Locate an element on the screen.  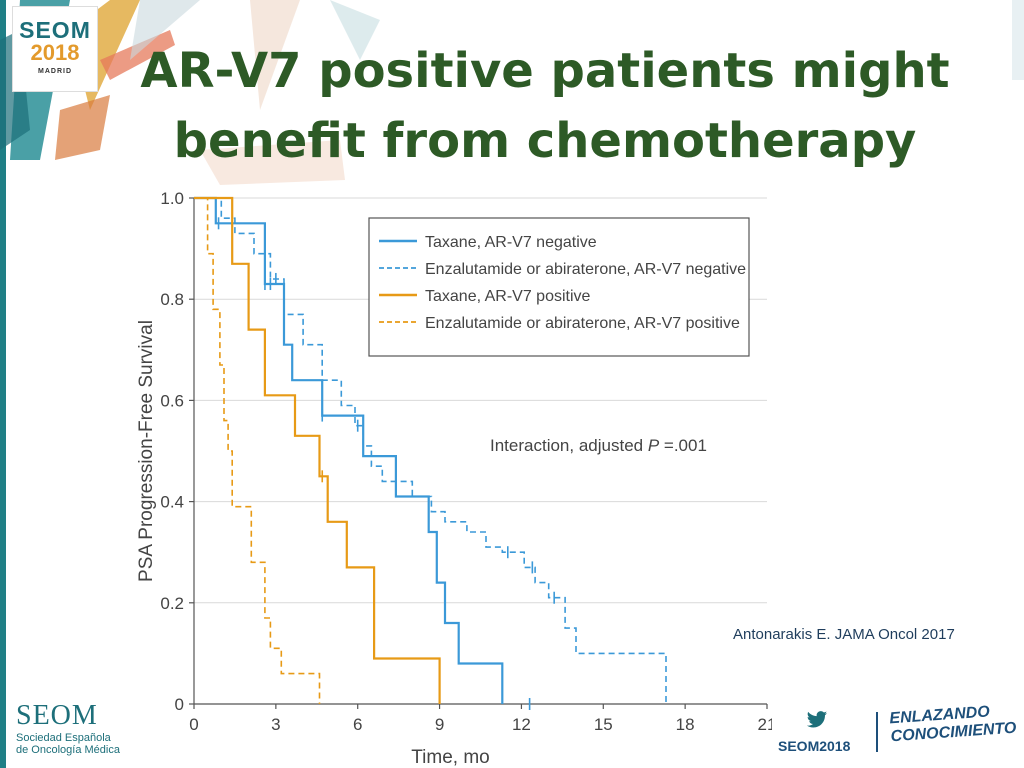
x-tick-label: 6 is located at coordinates (357, 724).